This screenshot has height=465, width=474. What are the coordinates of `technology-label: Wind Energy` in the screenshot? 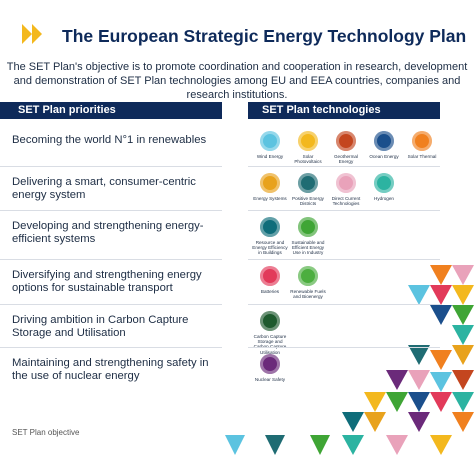 It's located at (270, 156).